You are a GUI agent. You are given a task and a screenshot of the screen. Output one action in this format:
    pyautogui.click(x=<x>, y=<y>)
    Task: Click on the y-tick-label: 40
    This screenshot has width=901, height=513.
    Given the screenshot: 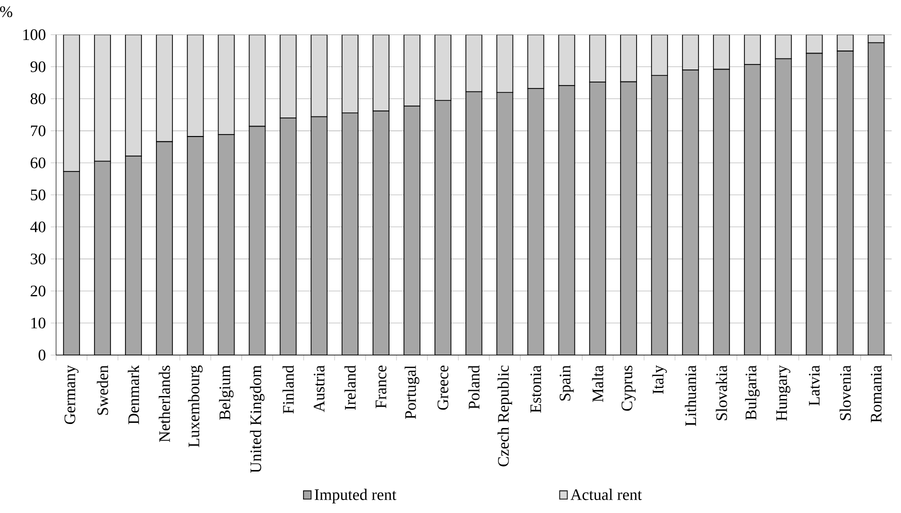 What is the action you would take?
    pyautogui.click(x=38, y=227)
    